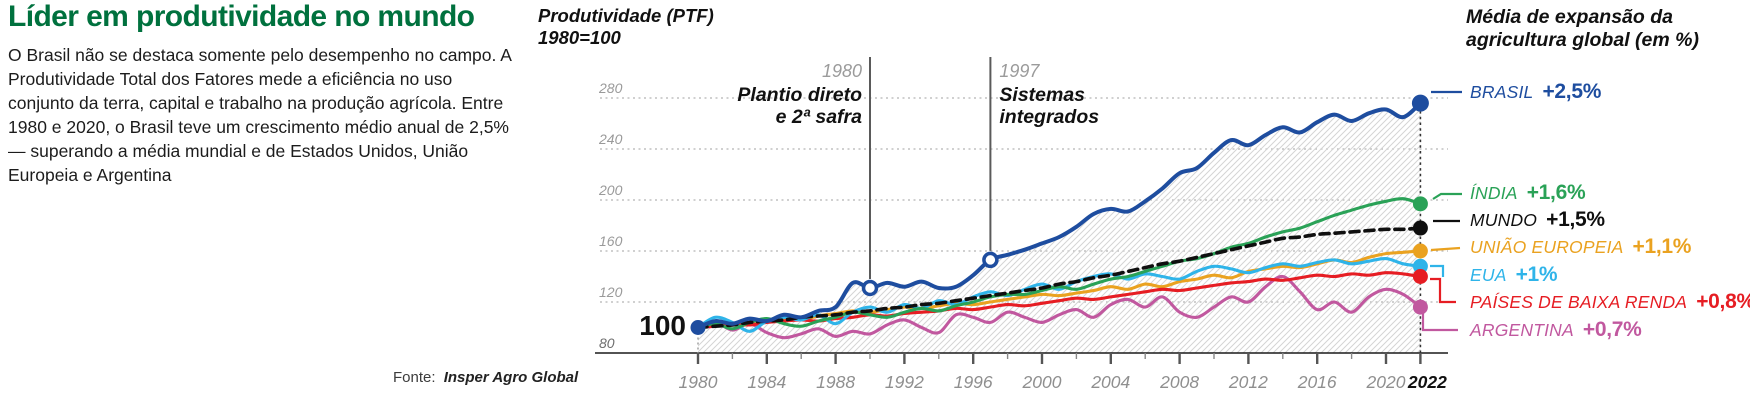 This screenshot has height=400, width=1750. Describe the element at coordinates (662, 325) in the screenshot. I see `start-value-label: 100` at that location.